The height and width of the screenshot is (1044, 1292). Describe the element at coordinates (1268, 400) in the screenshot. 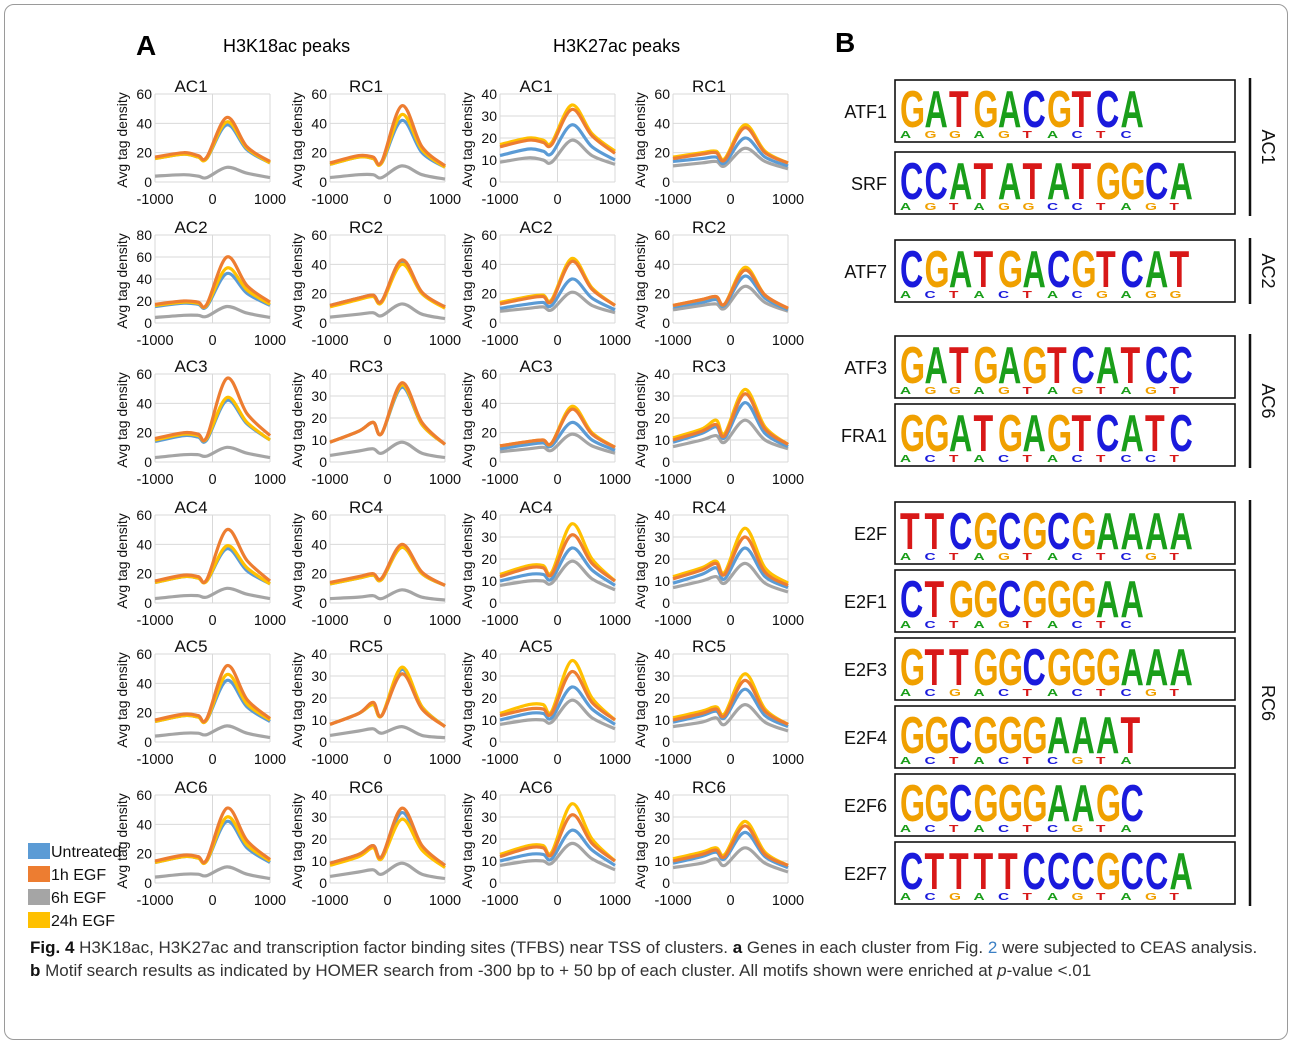

I see `bracket-label: AC6` at that location.